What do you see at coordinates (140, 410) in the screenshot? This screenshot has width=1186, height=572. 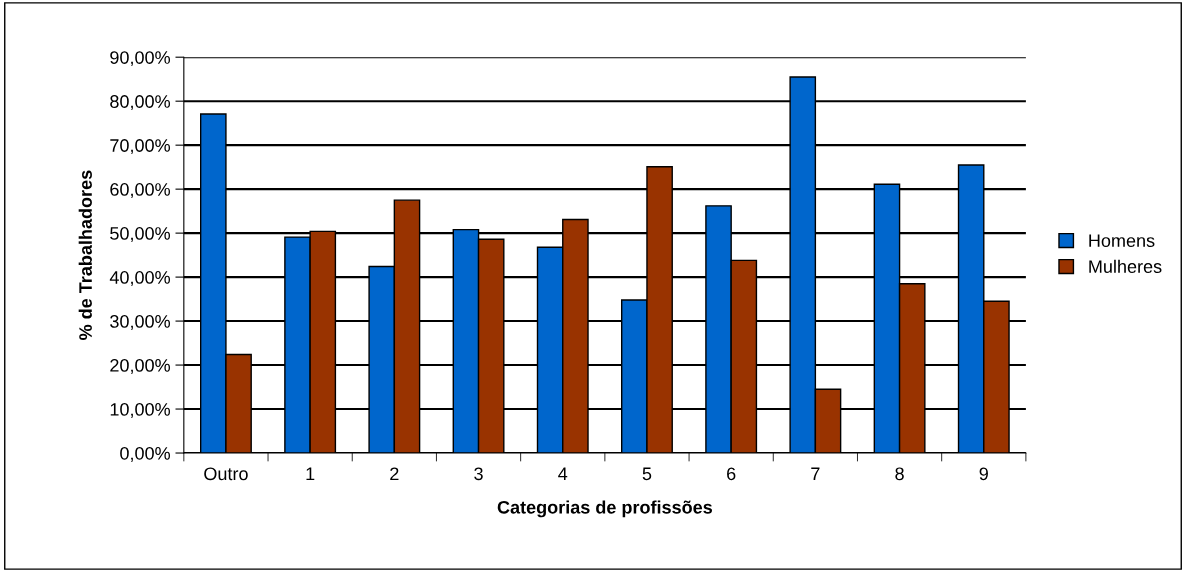 I see `y-tick-label: 10,00%` at bounding box center [140, 410].